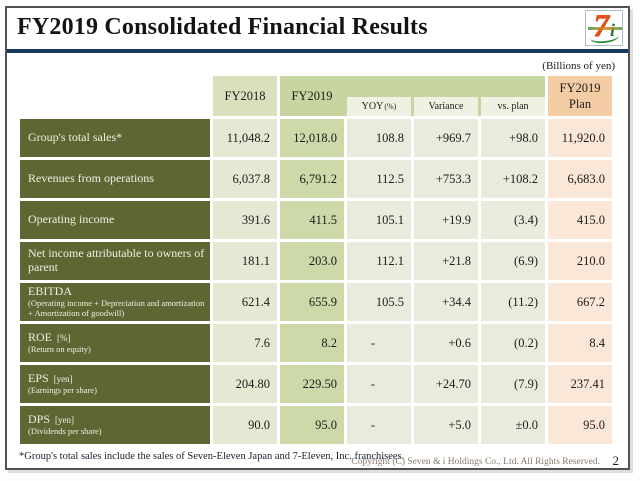 Image resolution: width=640 pixels, height=481 pixels. What do you see at coordinates (312, 425) in the screenshot?
I see `cell-fy2019: 95.0` at bounding box center [312, 425].